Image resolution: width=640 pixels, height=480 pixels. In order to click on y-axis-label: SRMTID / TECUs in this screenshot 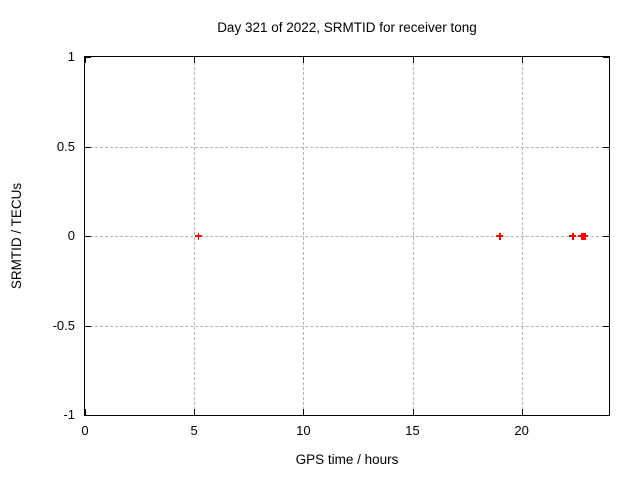, I will do `click(16, 236)`.